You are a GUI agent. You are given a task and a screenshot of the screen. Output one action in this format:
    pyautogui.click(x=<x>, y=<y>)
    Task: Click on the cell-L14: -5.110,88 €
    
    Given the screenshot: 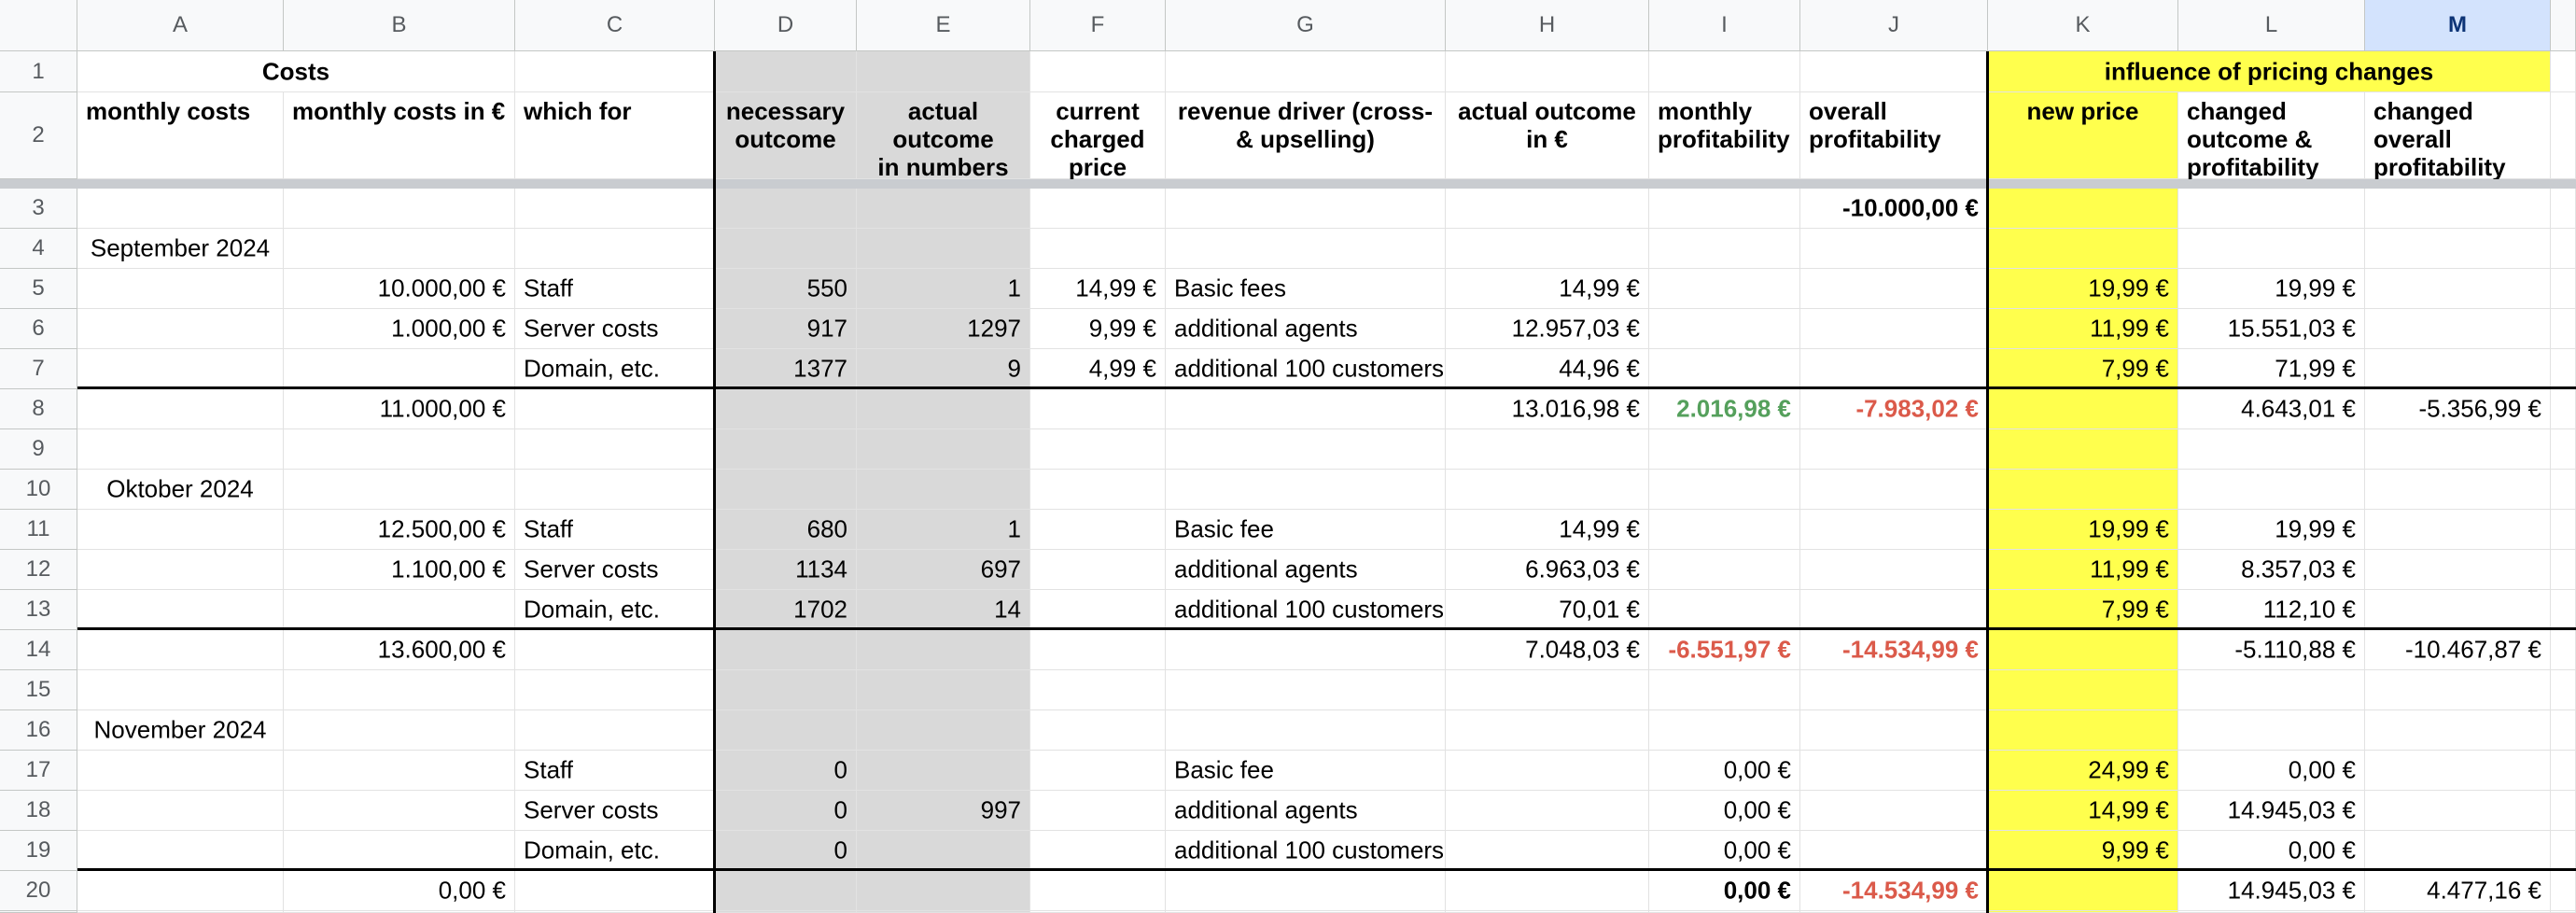 What is the action you would take?
    pyautogui.click(x=2271, y=650)
    